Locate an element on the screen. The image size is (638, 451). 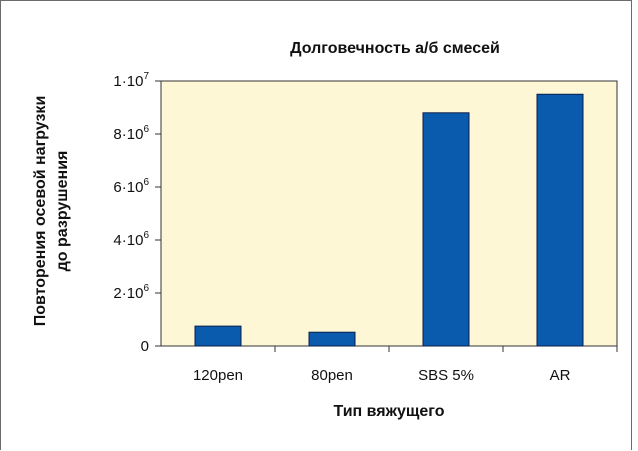
x-tick-label: AR is located at coordinates (560, 375).